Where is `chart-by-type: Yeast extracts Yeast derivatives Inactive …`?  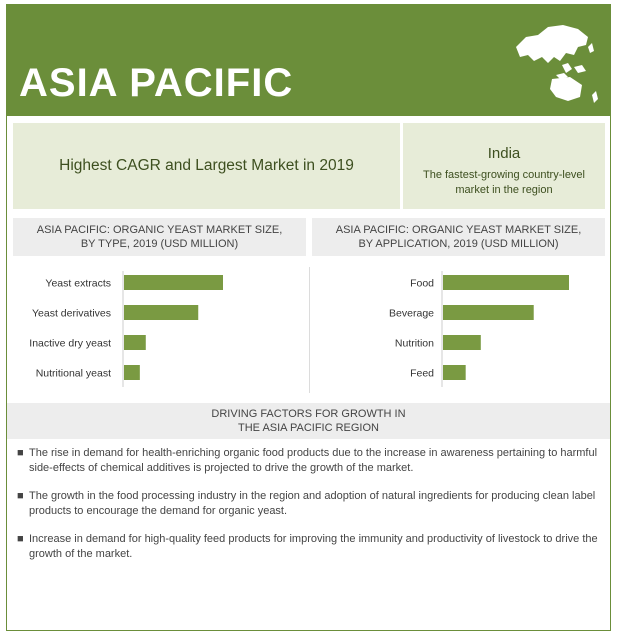
chart-by-type: Yeast extracts Yeast derivatives Inactive … is located at coordinates (126, 329).